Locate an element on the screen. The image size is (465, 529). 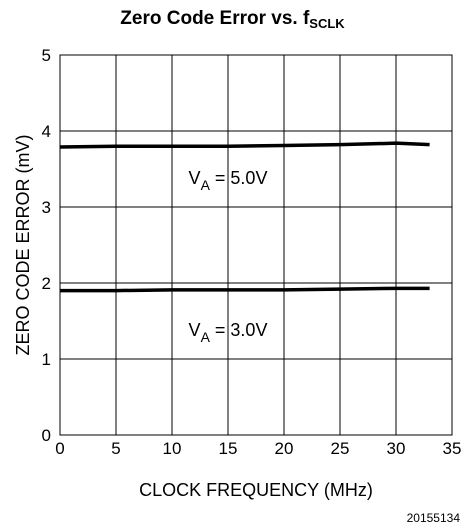
y-tick-label: 4 is located at coordinates (46, 131).